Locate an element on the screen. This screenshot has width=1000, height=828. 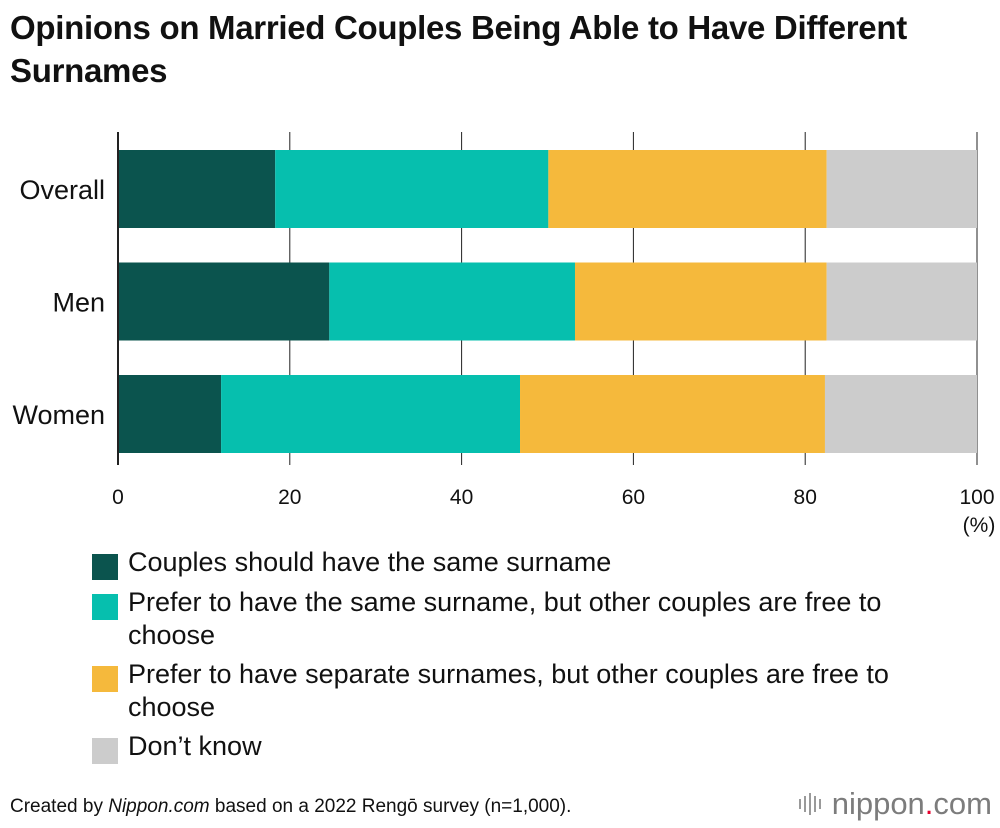
category-label: Overall is located at coordinates (62, 190).